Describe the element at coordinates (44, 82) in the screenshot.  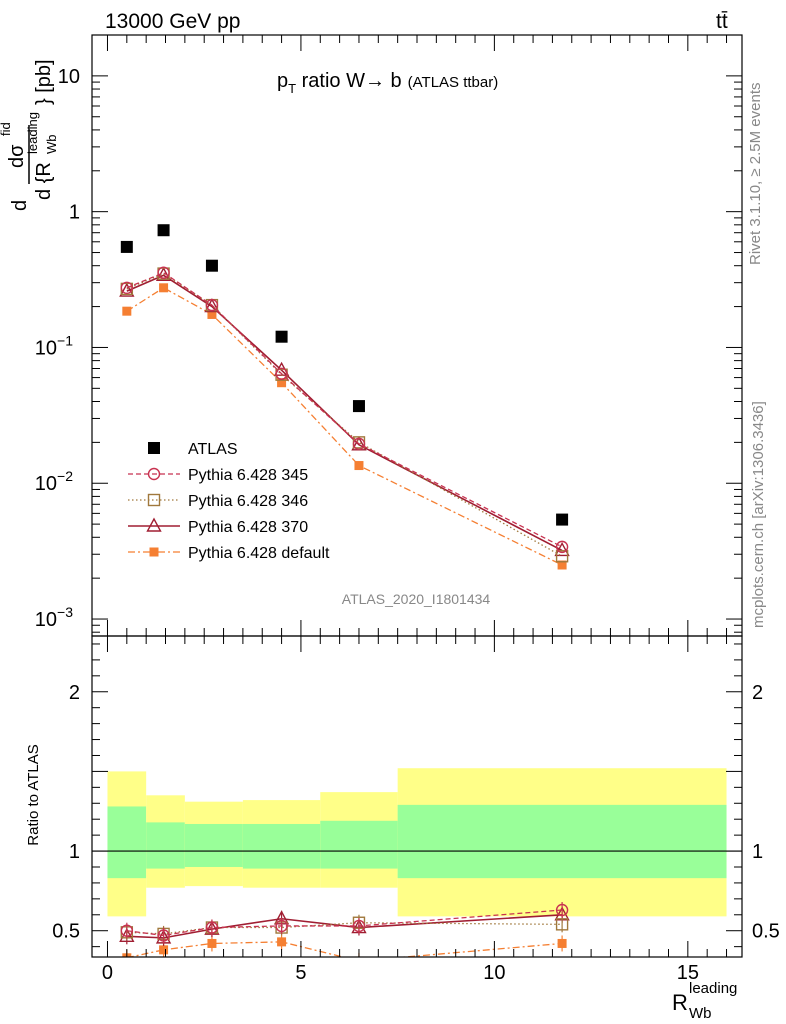
I see `svg-text: } [pb]` at that location.